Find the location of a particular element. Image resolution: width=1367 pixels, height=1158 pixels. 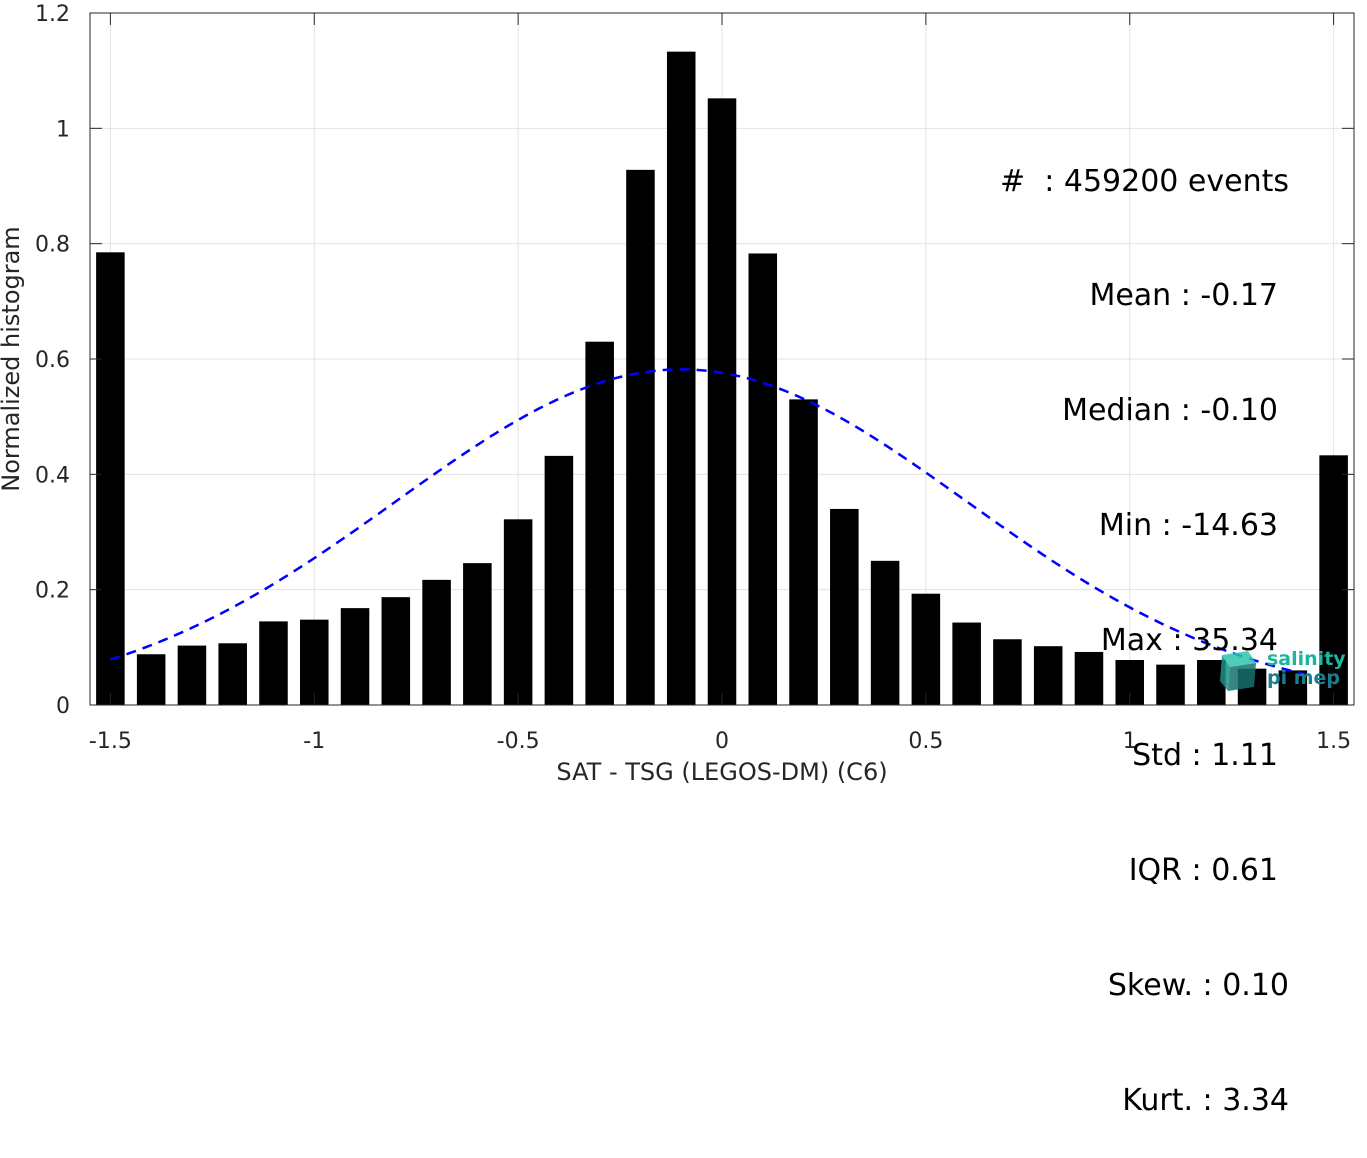

salinity-pimep-logo: salinity pi mep is located at coordinates (1283, 671).